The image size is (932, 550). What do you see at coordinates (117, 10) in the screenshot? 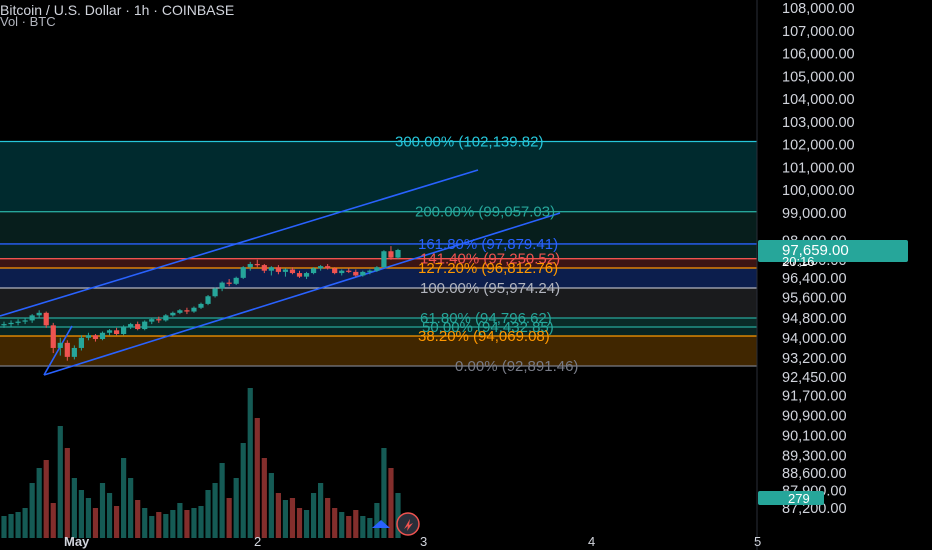
I see `symbol-title: Bitcoin / U.S. Dollar · 1h · COINBASE` at bounding box center [117, 10].